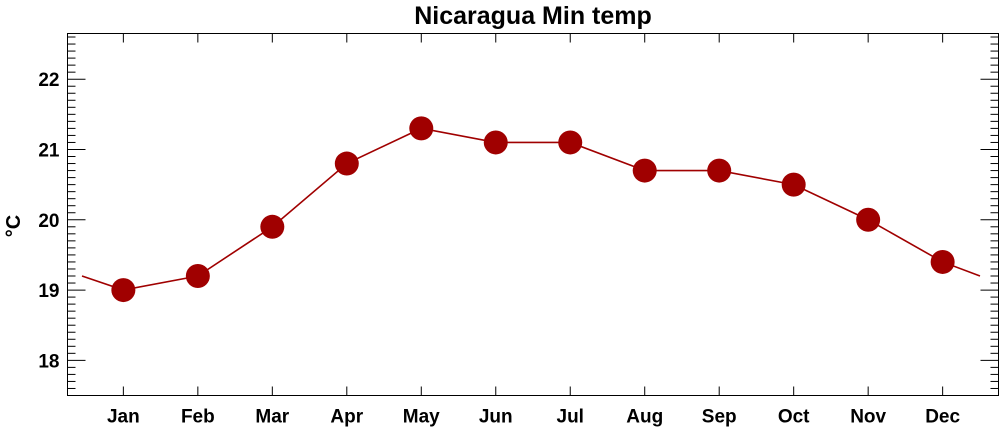  I want to click on x-tick-label-mar: Mar, so click(272, 417).